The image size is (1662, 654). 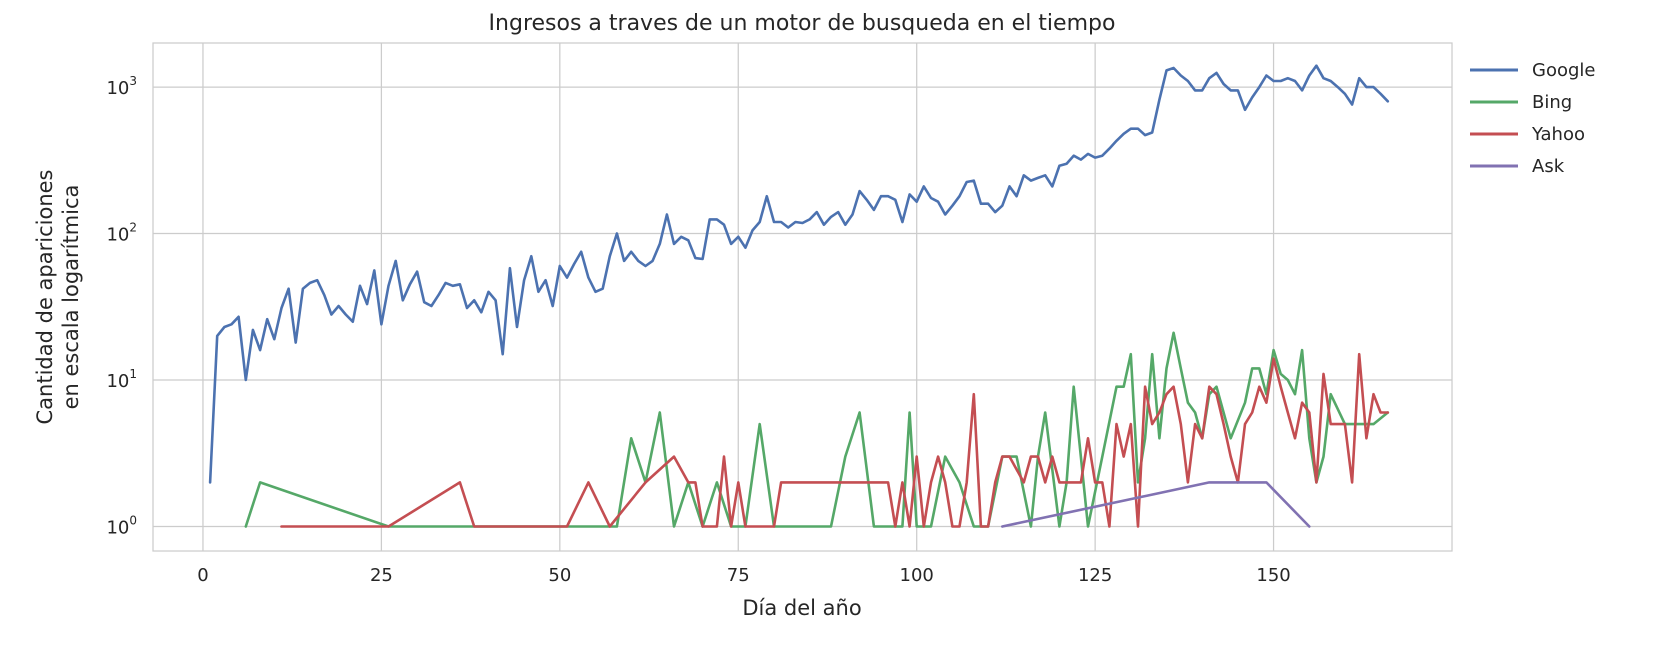 What do you see at coordinates (917, 575) in the screenshot?
I see `x-tick-label: 100` at bounding box center [917, 575].